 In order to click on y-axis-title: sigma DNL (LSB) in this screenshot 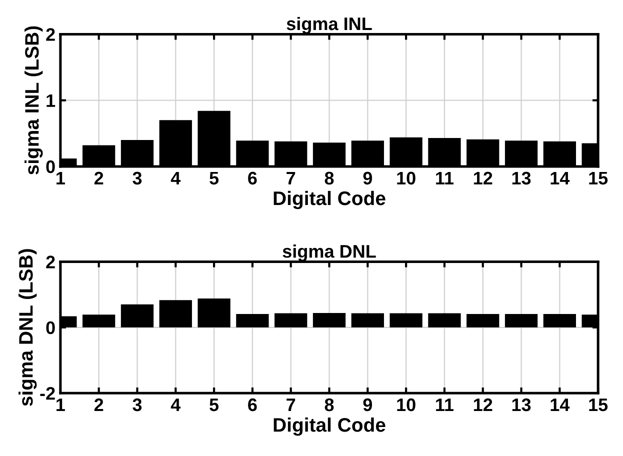, I will do `click(27, 327)`.